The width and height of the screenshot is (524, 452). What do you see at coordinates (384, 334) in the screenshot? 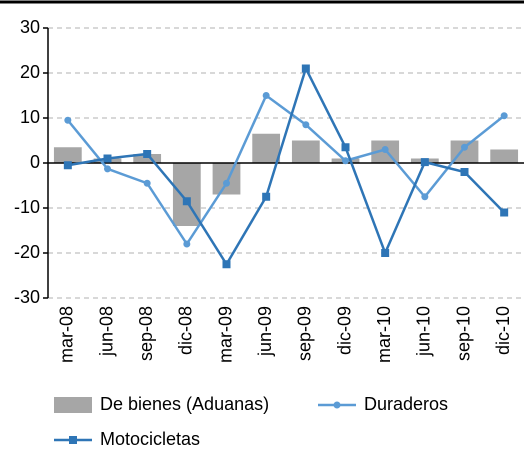
I see `x-tick-label: mar-10` at bounding box center [384, 334].